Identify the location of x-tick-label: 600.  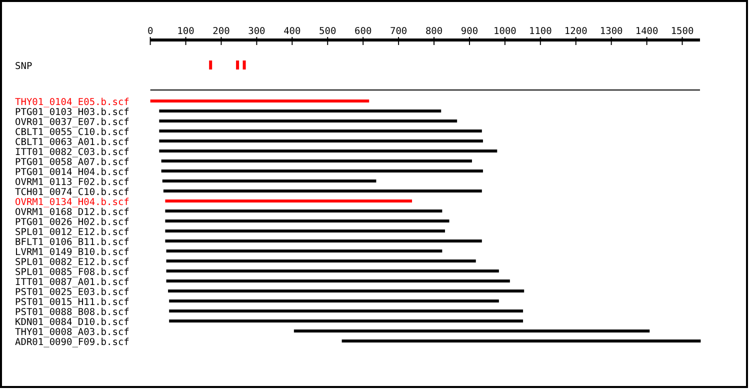
(363, 31).